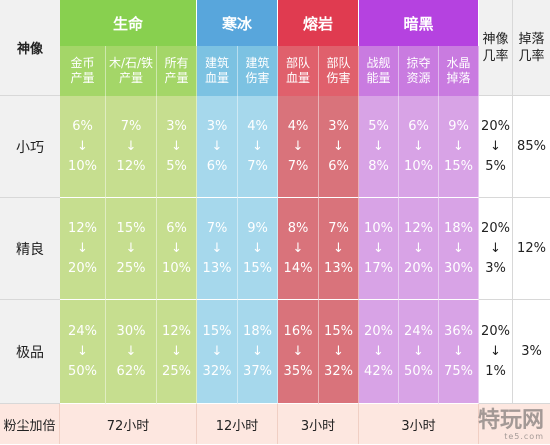 This screenshot has width=550, height=445. I want to click on value-max: 37%, so click(257, 371).